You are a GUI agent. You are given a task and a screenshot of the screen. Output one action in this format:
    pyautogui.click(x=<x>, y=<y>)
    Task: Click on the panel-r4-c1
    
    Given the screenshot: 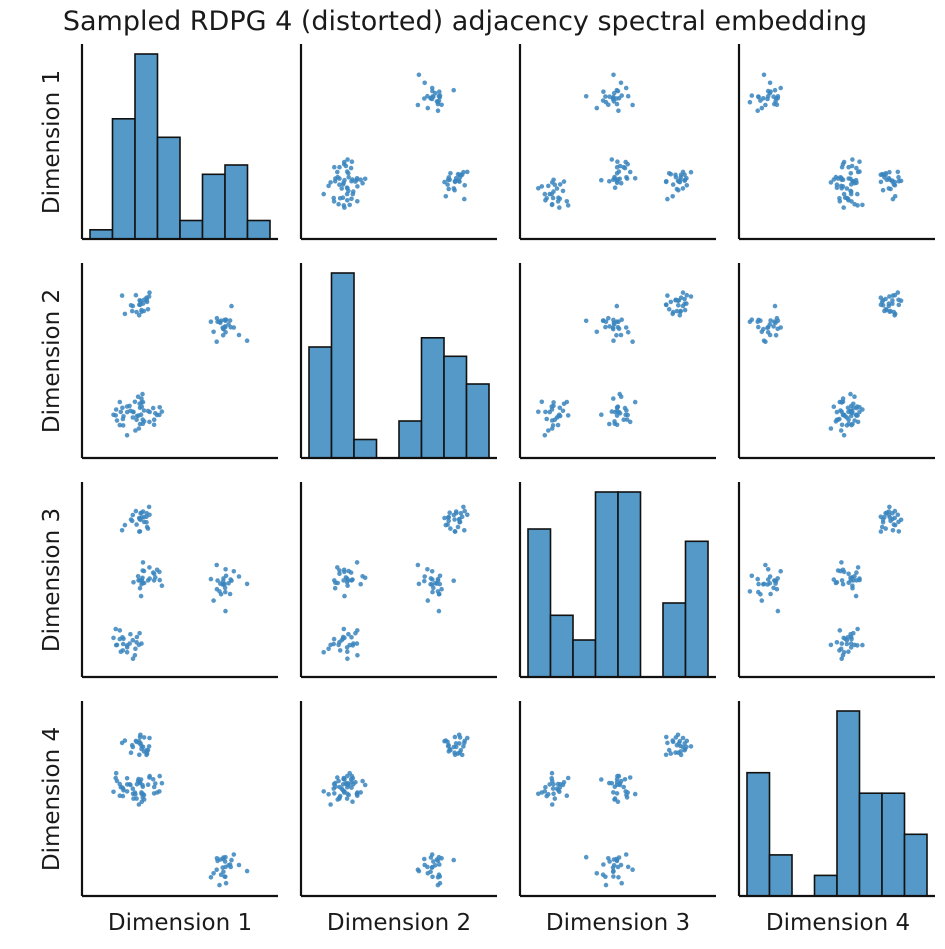 What is the action you would take?
    pyautogui.click(x=179, y=799)
    